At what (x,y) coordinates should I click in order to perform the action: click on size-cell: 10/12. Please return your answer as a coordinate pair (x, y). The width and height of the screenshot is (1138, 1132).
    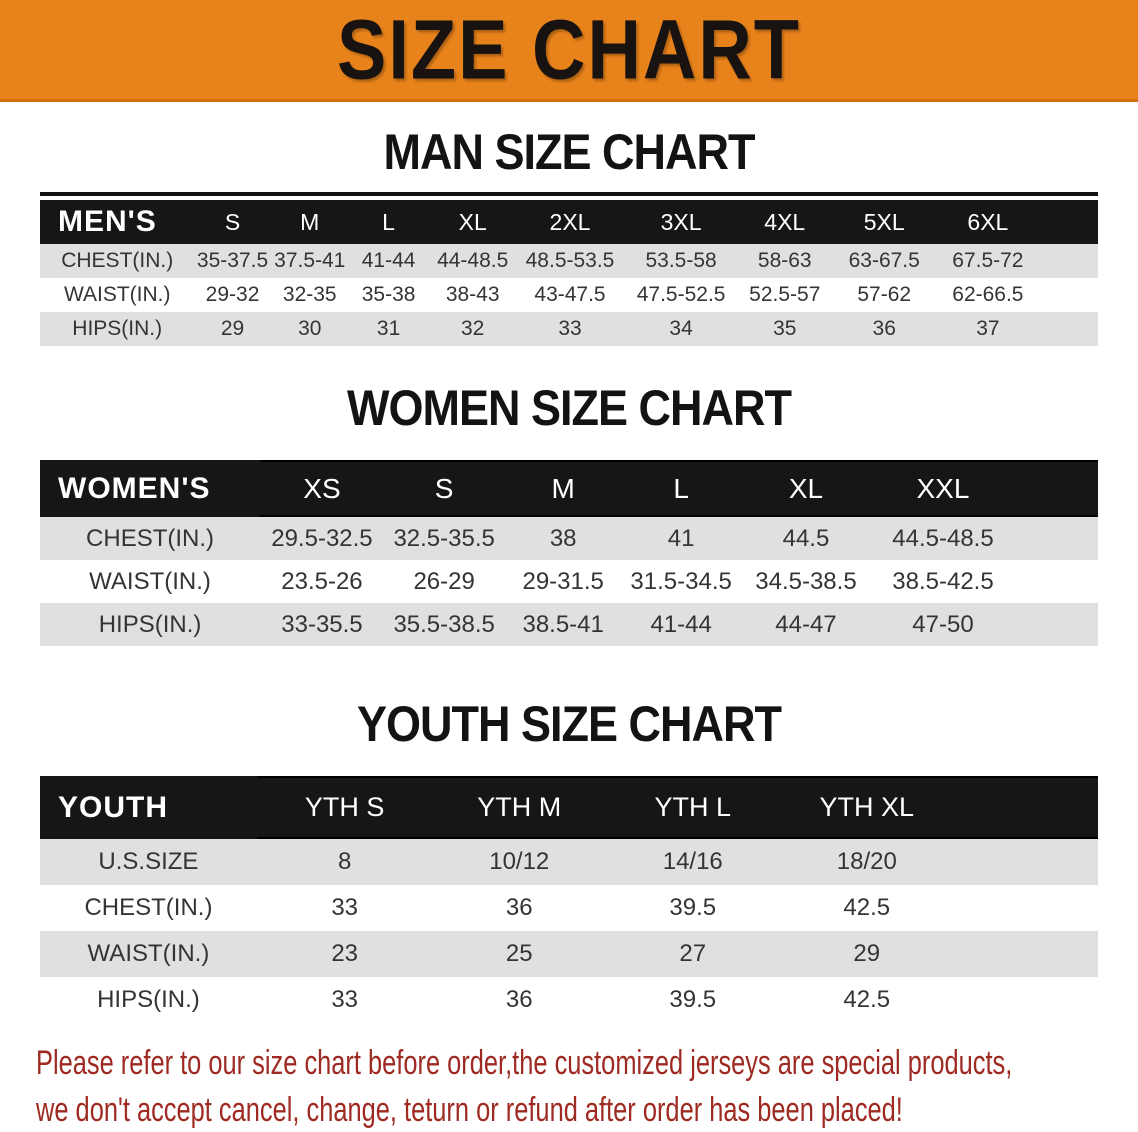
    Looking at the image, I should click on (519, 862).